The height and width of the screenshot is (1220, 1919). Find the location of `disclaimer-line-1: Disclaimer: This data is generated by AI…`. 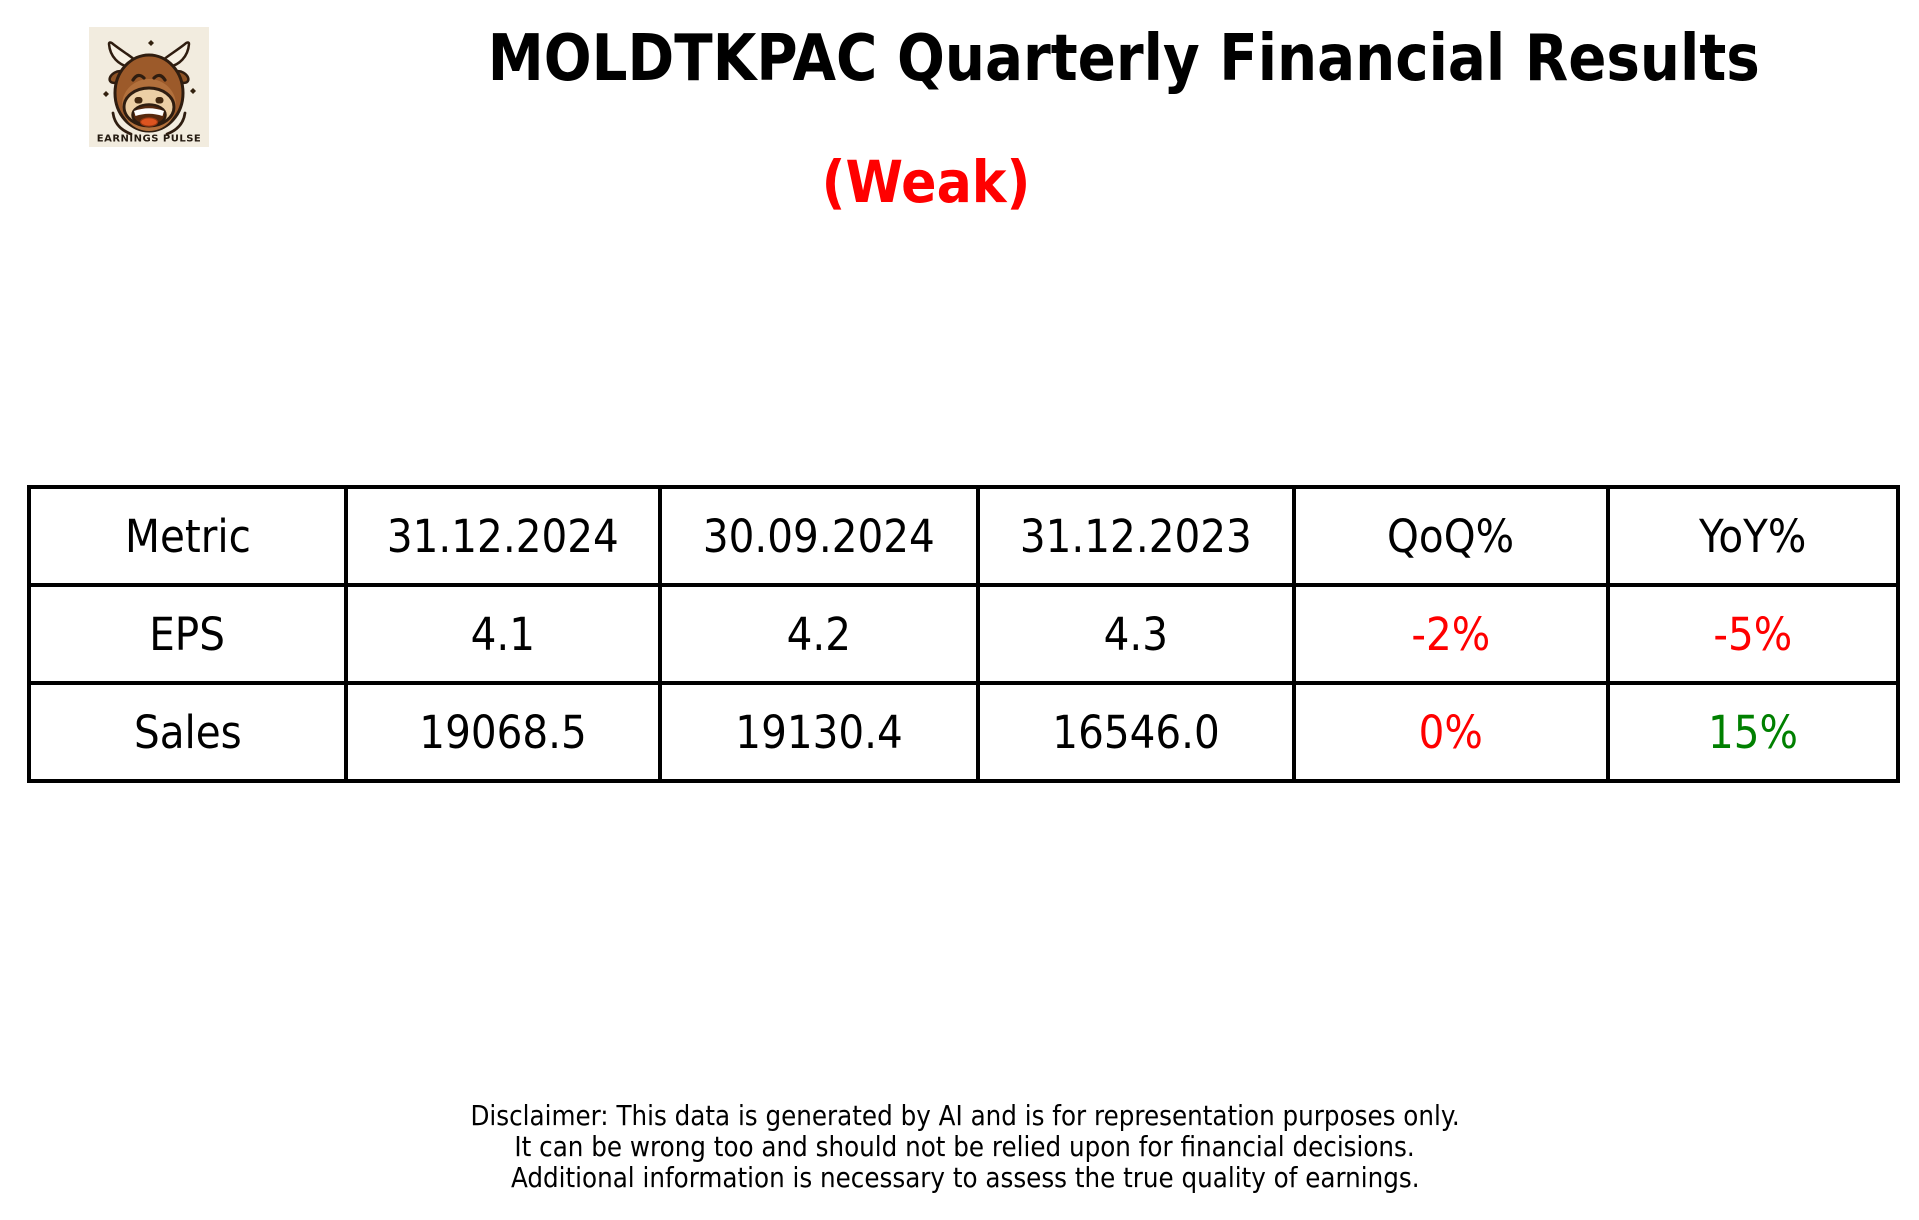

disclaimer-line-1: Disclaimer: This data is generated by AI… is located at coordinates (965, 1115).